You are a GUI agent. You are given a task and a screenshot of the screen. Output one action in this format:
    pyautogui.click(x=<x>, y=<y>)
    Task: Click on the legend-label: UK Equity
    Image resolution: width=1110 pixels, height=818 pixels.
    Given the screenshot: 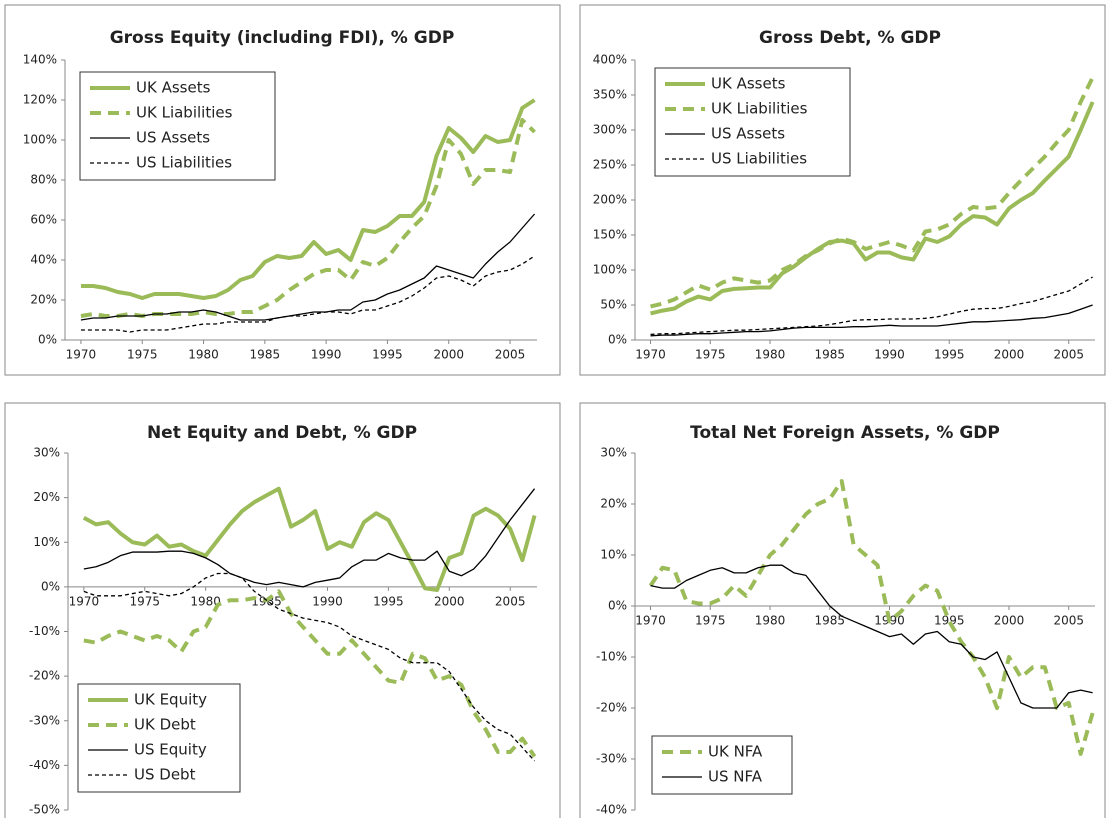 What is the action you would take?
    pyautogui.click(x=170, y=700)
    